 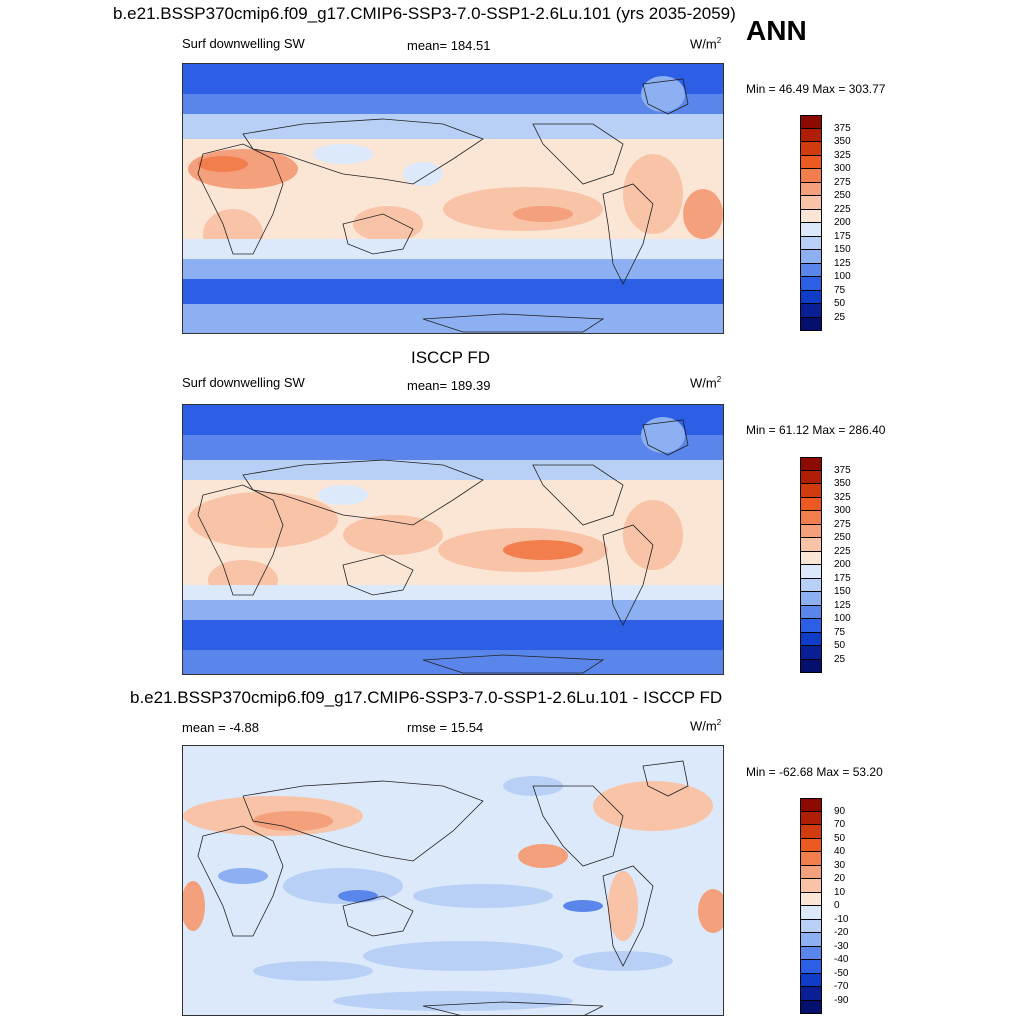 I want to click on panel3-colorbar, so click(x=811, y=906).